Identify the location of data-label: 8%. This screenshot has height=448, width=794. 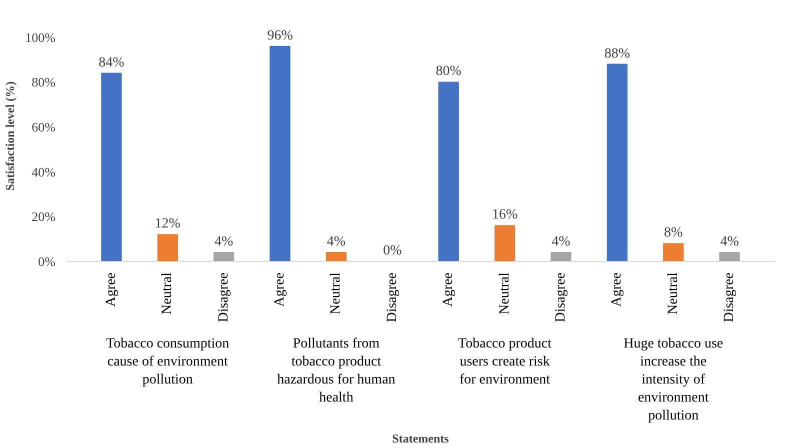
(674, 233).